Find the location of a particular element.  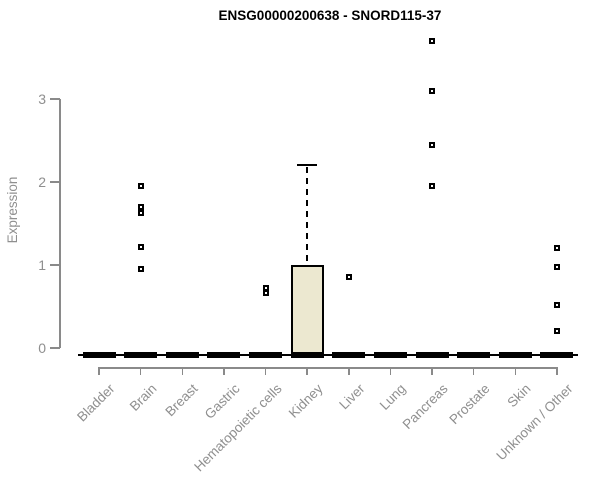

x-axis-line is located at coordinates (328, 368).